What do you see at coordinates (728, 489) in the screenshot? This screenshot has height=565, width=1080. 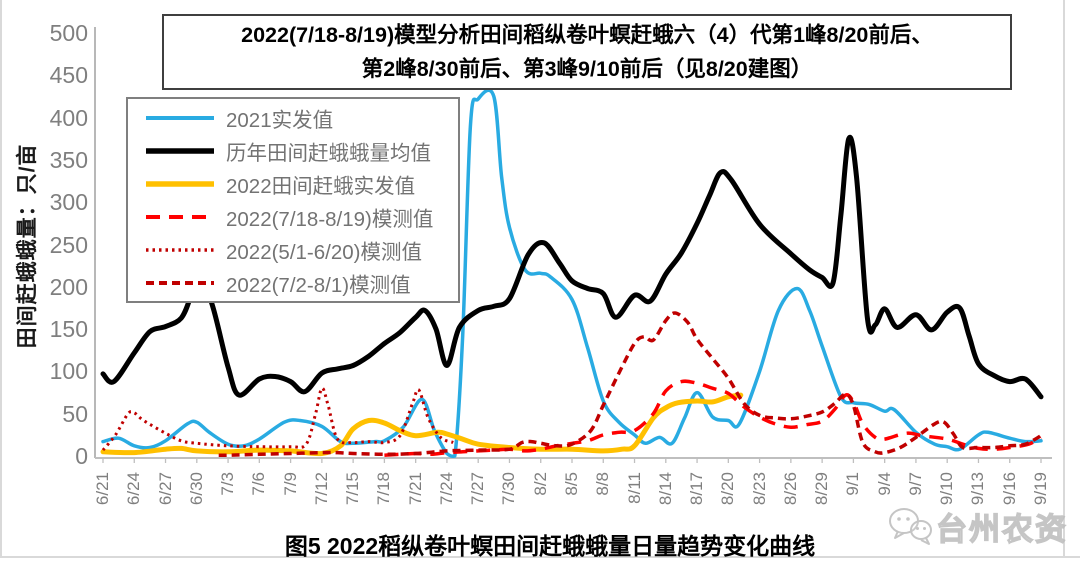 I see `x-tick-label: 8/20` at bounding box center [728, 489].